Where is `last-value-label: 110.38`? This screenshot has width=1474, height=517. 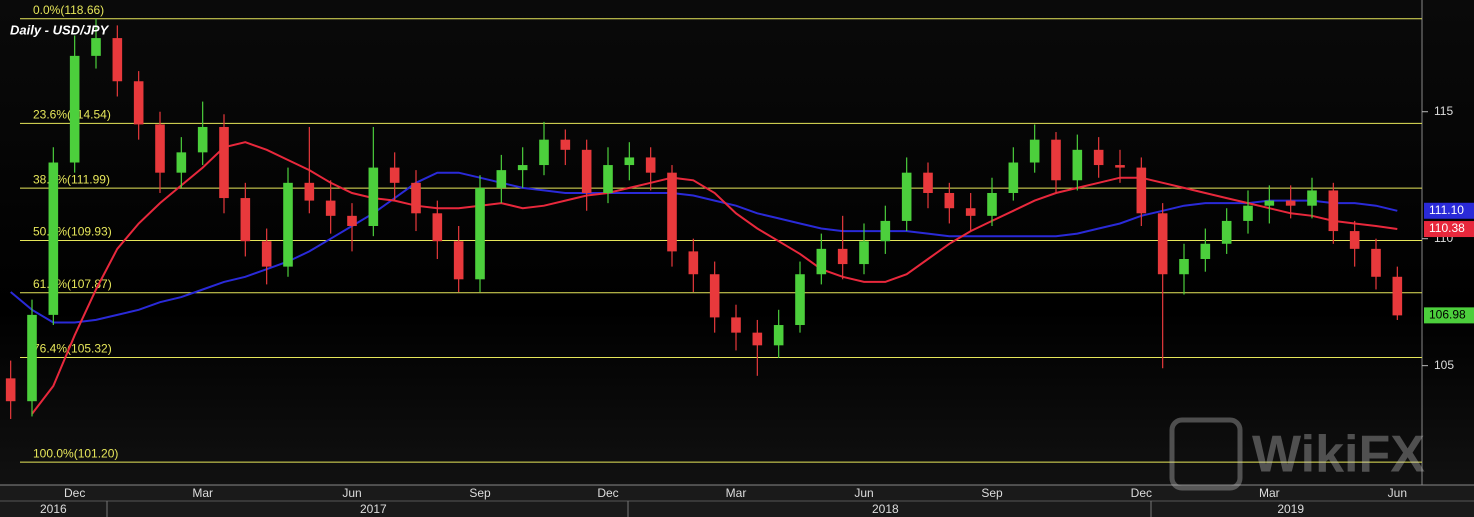 last-value-label: 110.38 is located at coordinates (1447, 228).